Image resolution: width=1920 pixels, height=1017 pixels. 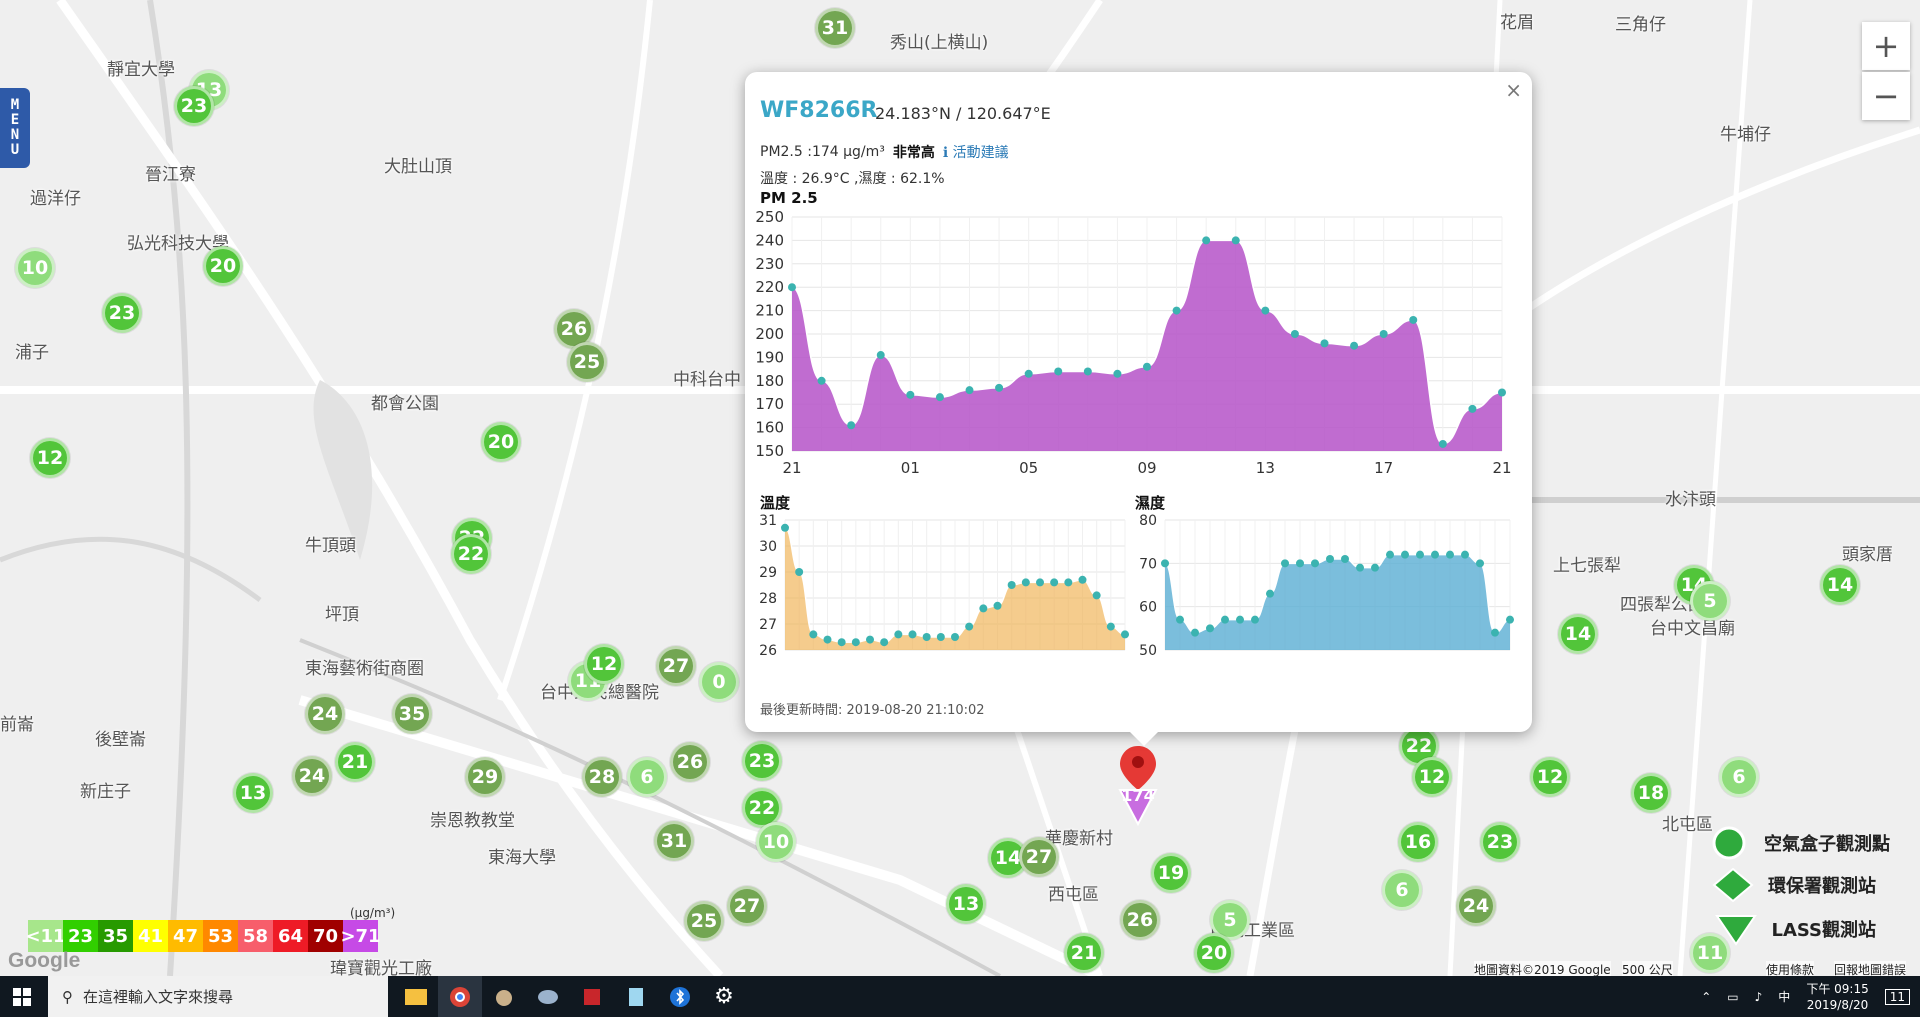 What do you see at coordinates (762, 808) in the screenshot?
I see `sensor-marker: 22` at bounding box center [762, 808].